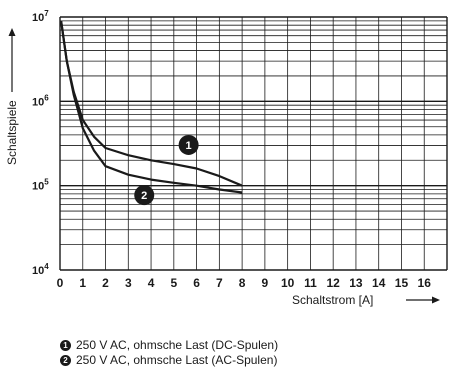 This screenshot has width=461, height=372. I want to click on x-tick-label: 1, so click(82, 283).